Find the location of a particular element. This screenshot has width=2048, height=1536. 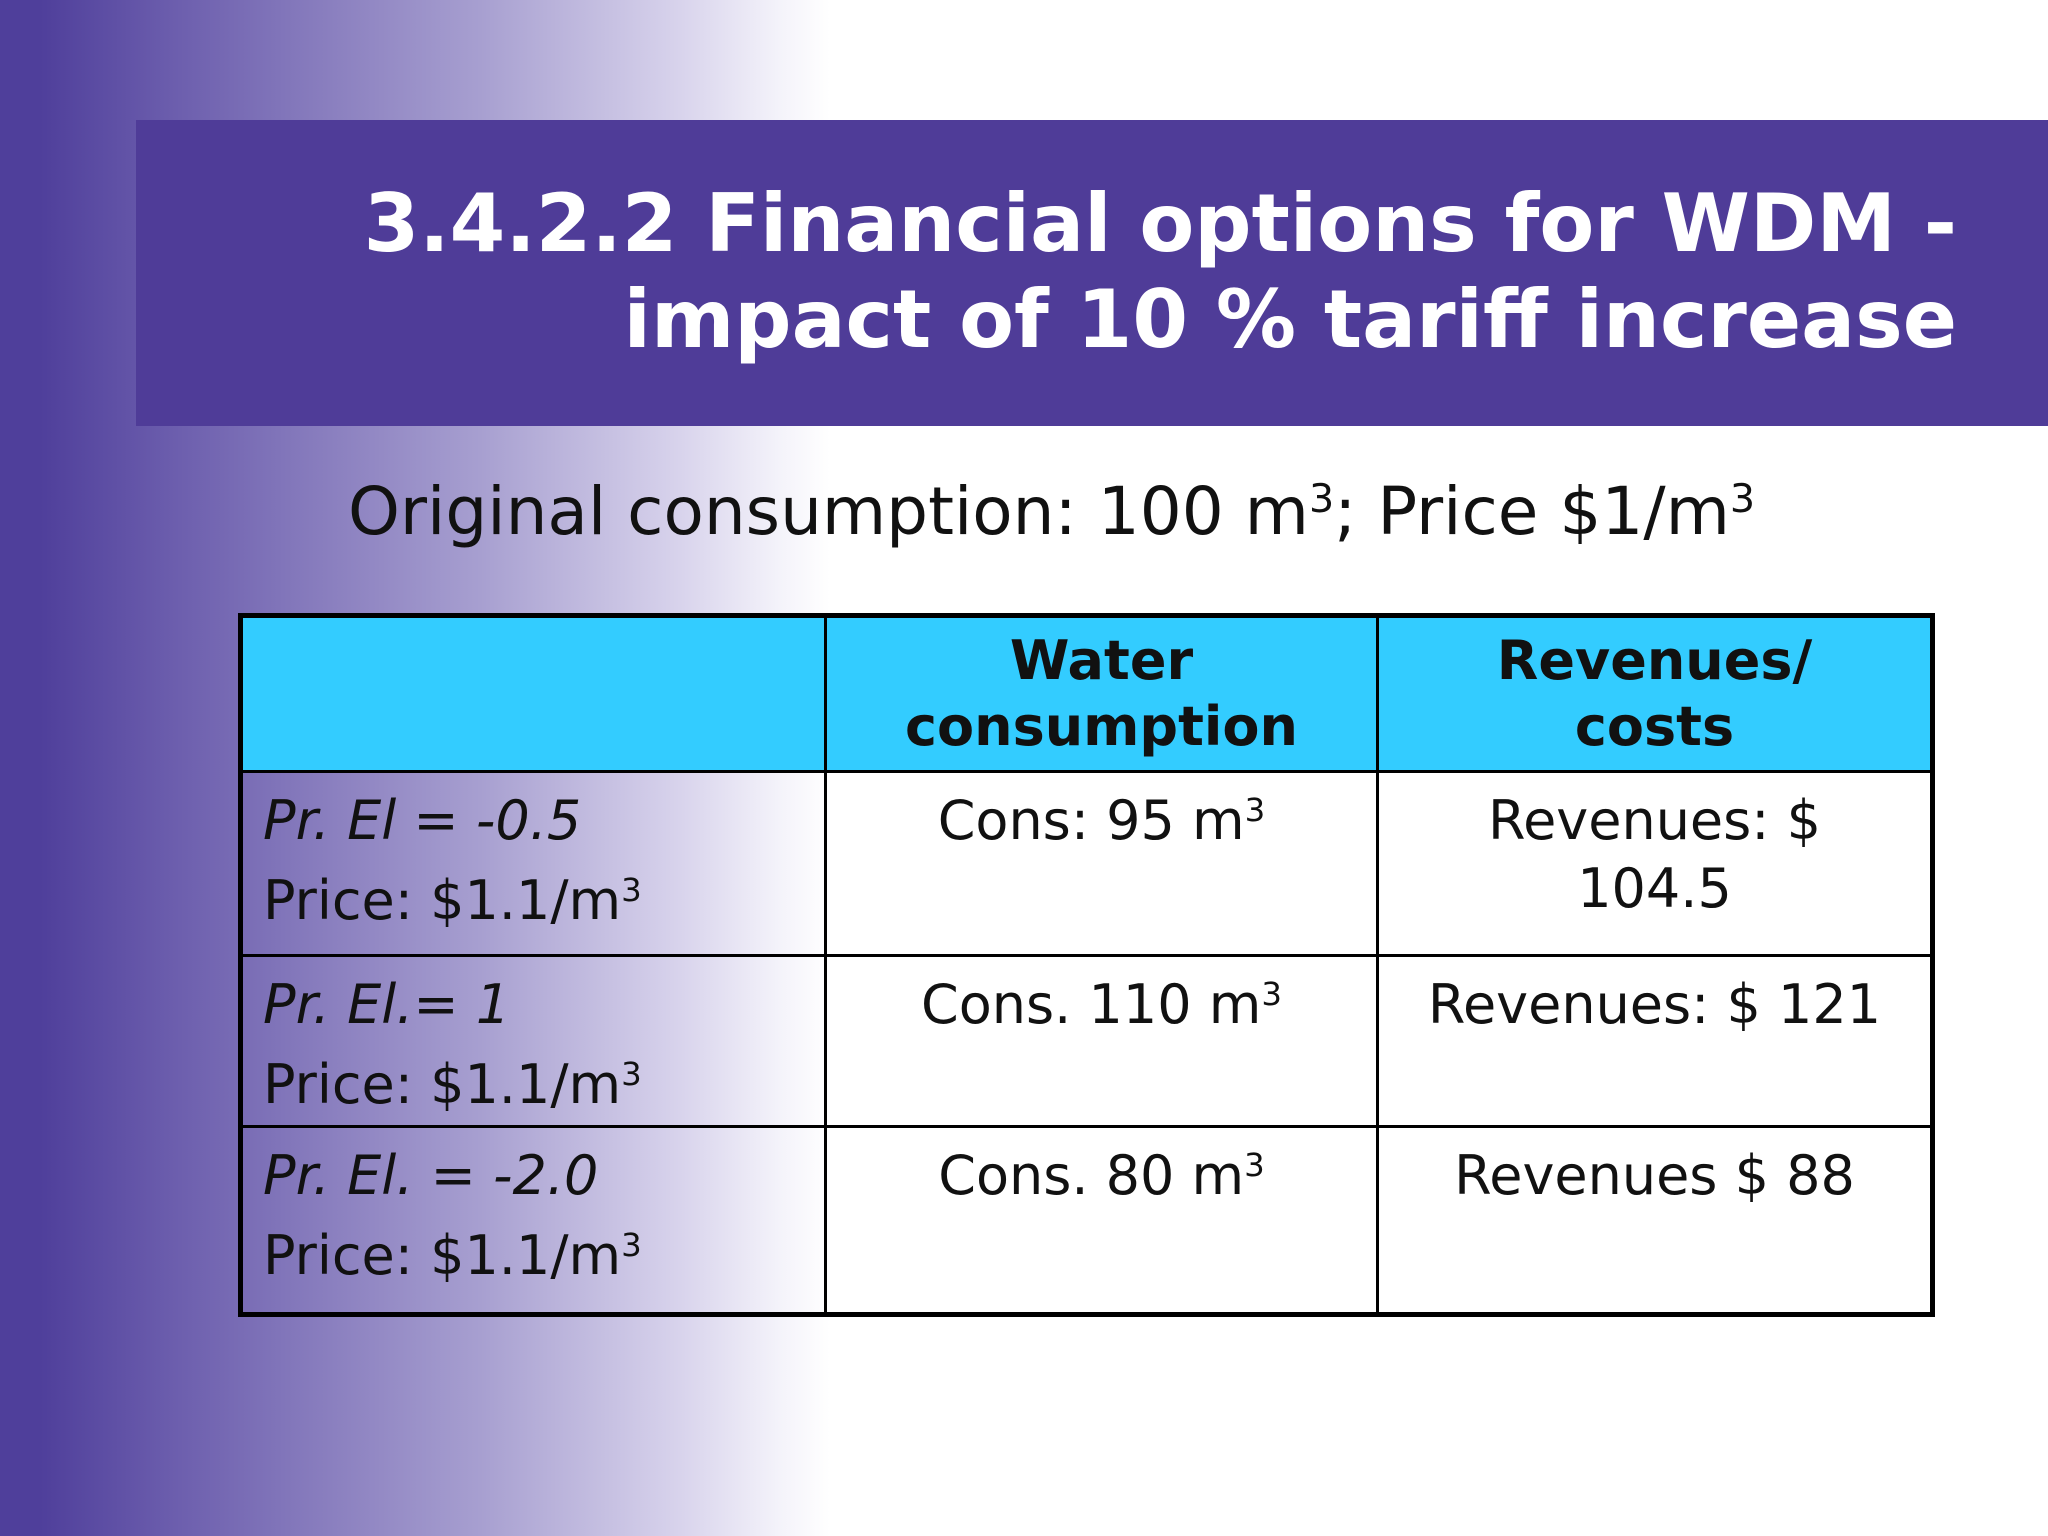

revenue-cell: Revenues: $ 104.5 is located at coordinates (1655, 863).